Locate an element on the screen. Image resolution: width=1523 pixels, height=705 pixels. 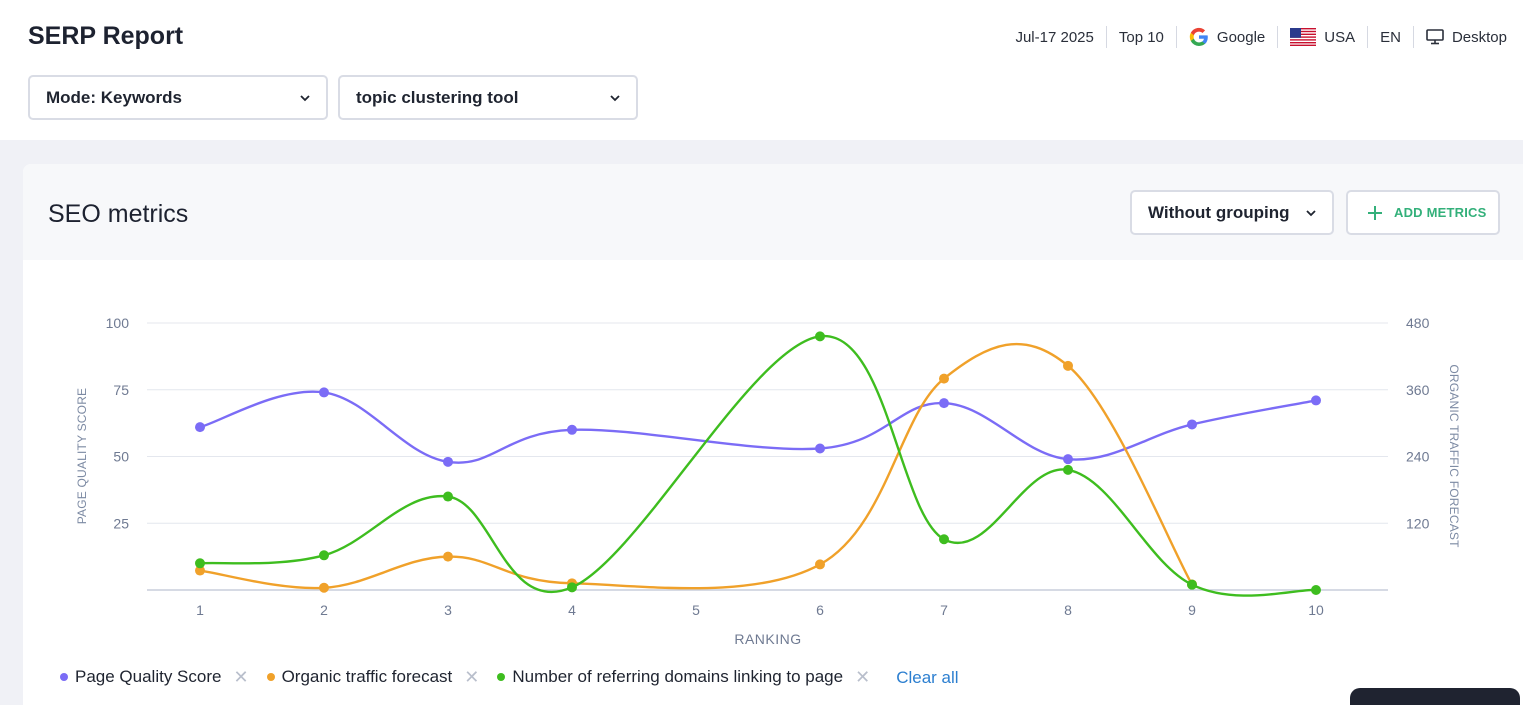
x-tick-label: 9 is located at coordinates (1192, 610).